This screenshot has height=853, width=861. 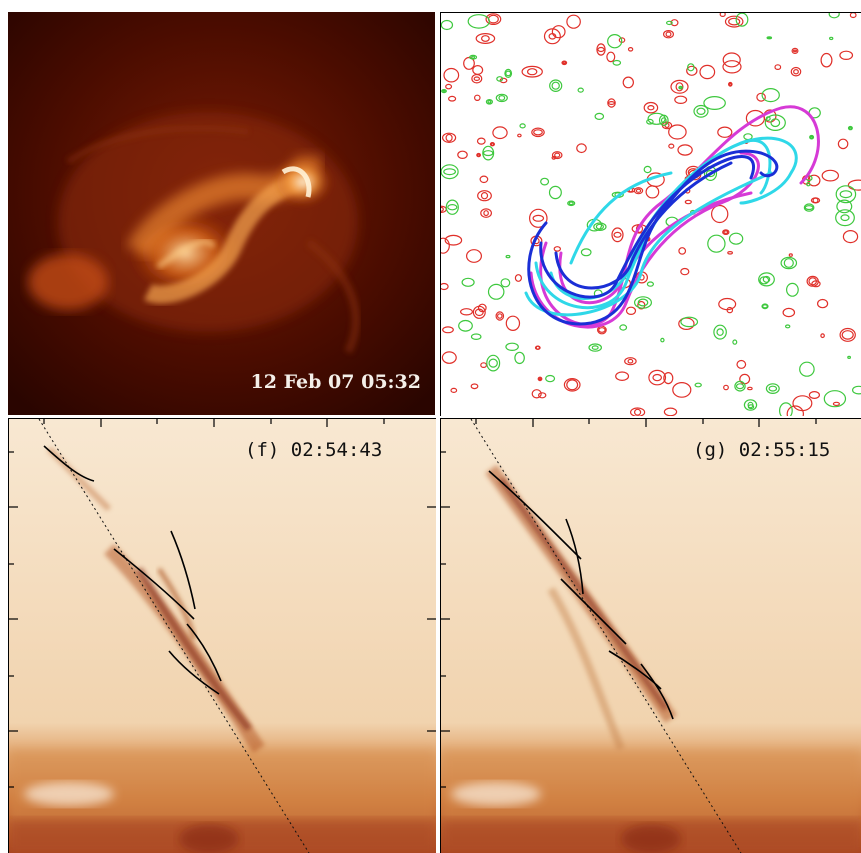 What do you see at coordinates (762, 450) in the screenshot?
I see `panel-g-label: (g) 02:55:15` at bounding box center [762, 450].